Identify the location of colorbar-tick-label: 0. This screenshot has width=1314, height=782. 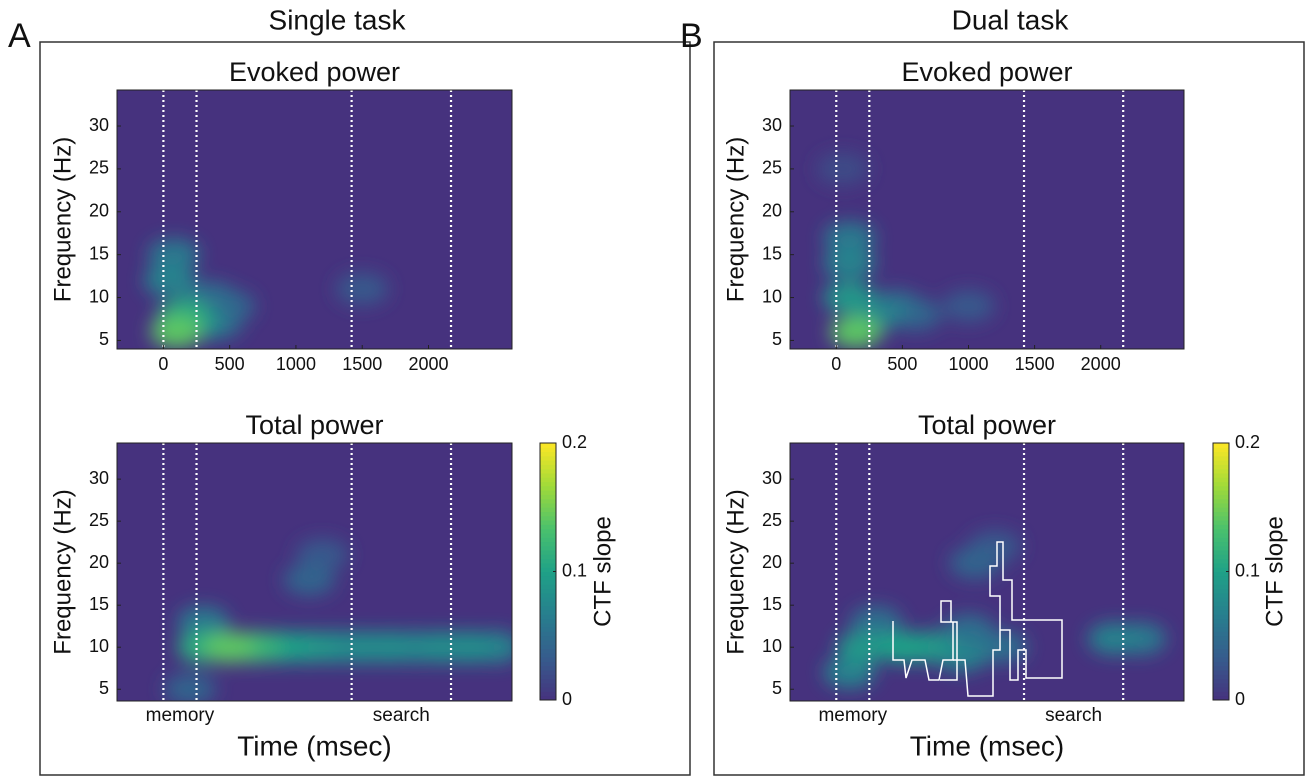
(567, 699).